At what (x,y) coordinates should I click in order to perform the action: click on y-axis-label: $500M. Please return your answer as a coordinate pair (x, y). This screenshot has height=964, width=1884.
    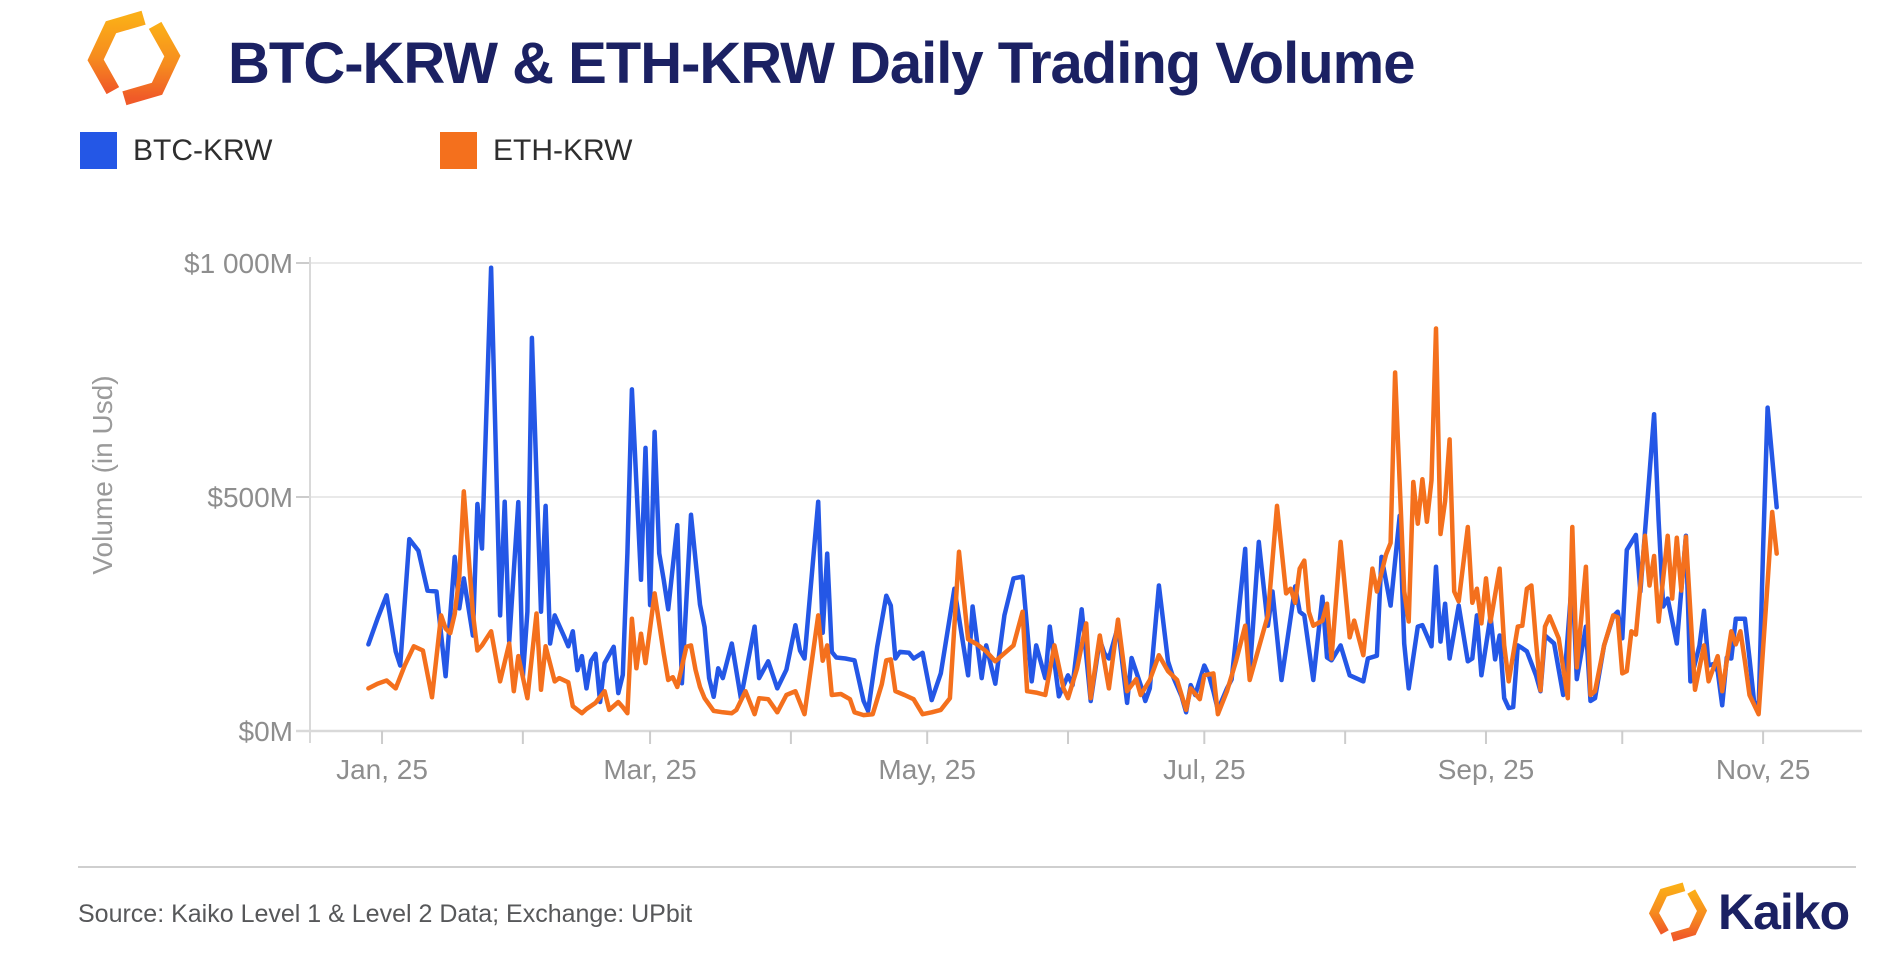
    Looking at the image, I should click on (250, 497).